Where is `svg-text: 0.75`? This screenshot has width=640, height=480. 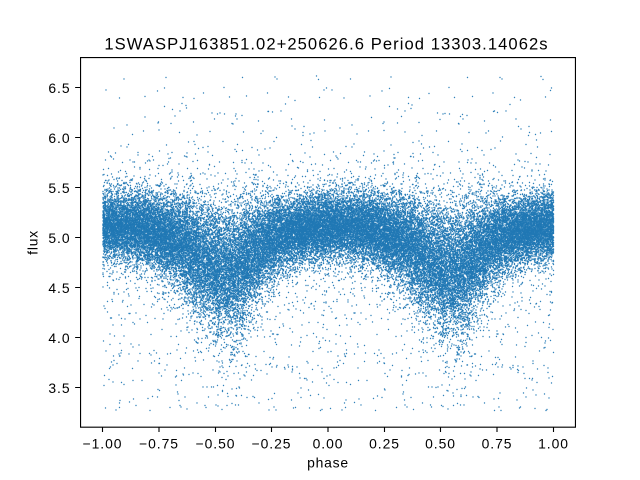
svg-text: 0.75 is located at coordinates (497, 444).